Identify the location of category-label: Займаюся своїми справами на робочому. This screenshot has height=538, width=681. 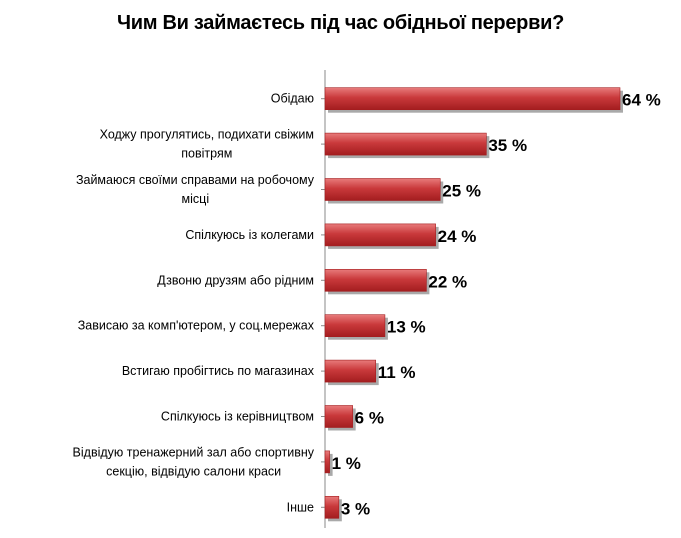
(195, 180).